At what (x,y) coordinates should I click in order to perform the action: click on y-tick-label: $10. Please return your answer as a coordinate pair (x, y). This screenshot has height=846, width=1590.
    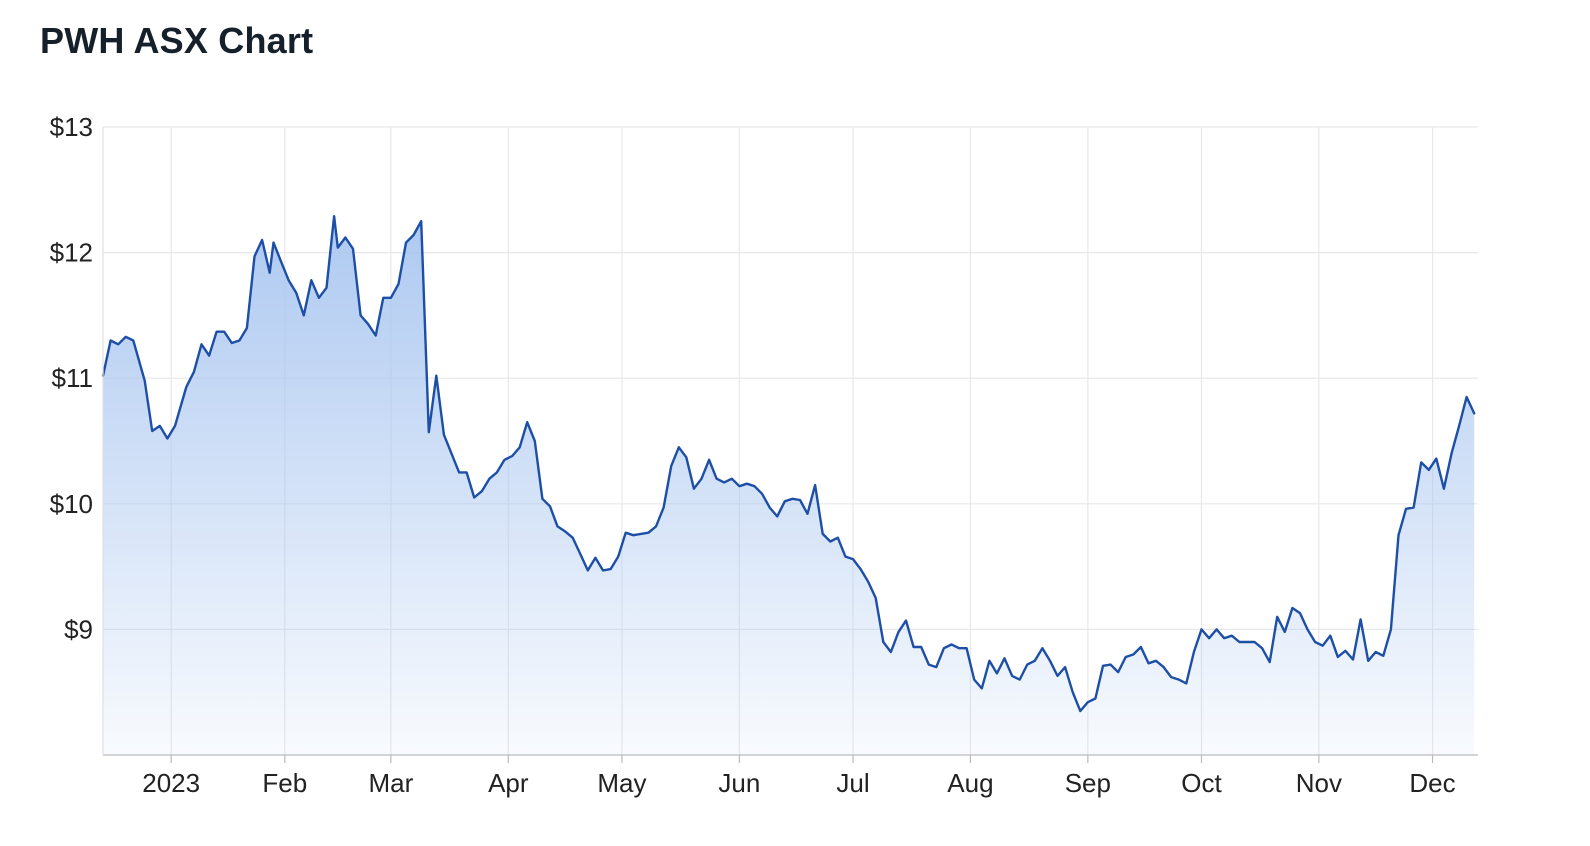
    Looking at the image, I should click on (71, 504).